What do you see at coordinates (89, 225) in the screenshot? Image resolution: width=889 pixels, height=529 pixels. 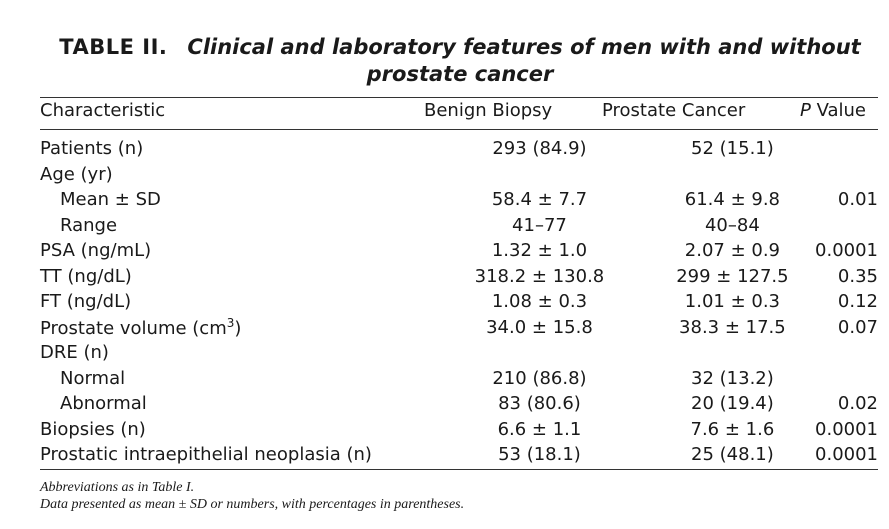 I see `row-label: Range` at bounding box center [89, 225].